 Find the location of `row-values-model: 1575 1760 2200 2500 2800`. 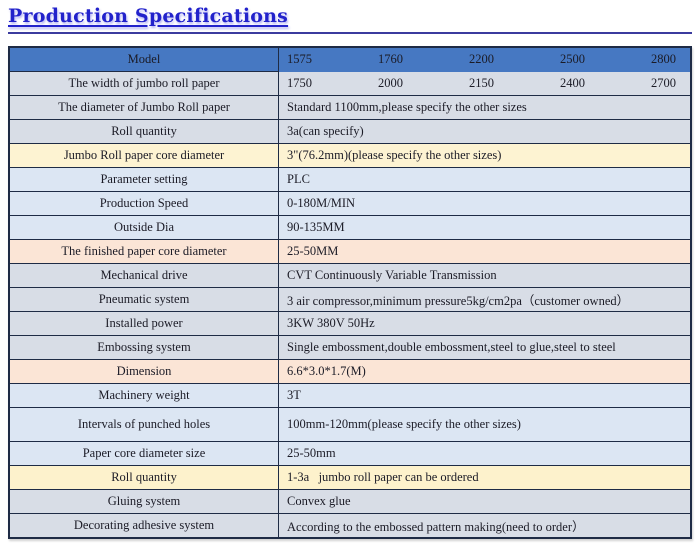

row-values-model: 1575 1760 2200 2500 2800 is located at coordinates (484, 59).